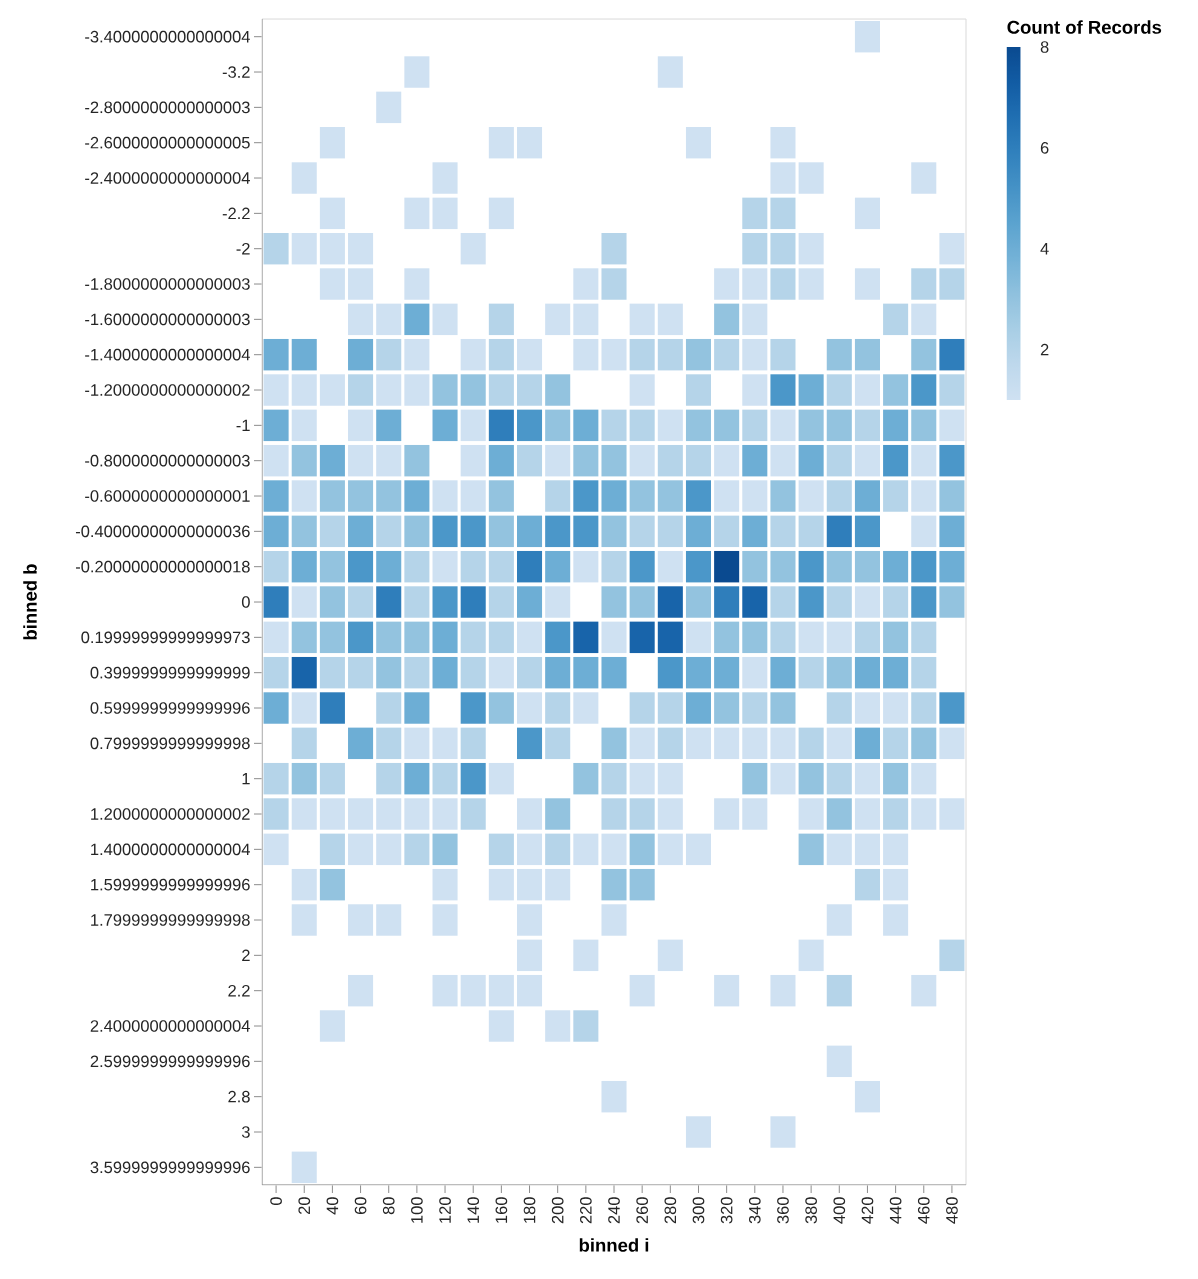 This screenshot has width=1198, height=1279. I want to click on y-tick-label: -2.8000000000000003, so click(167, 107).